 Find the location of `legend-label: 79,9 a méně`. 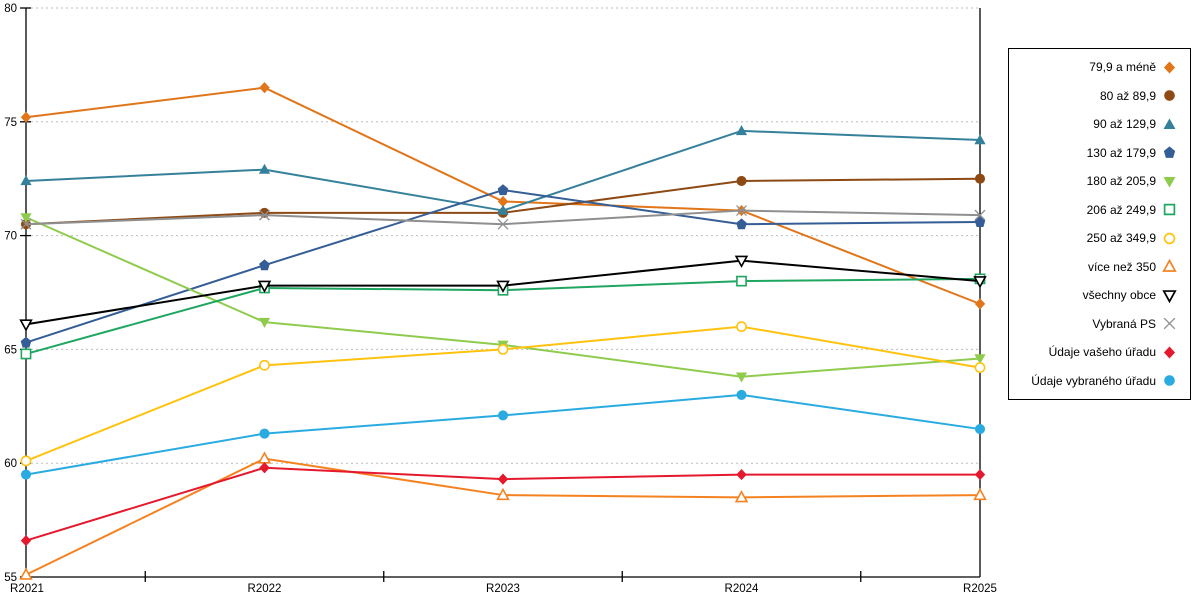

legend-label: 79,9 a méně is located at coordinates (1122, 67).